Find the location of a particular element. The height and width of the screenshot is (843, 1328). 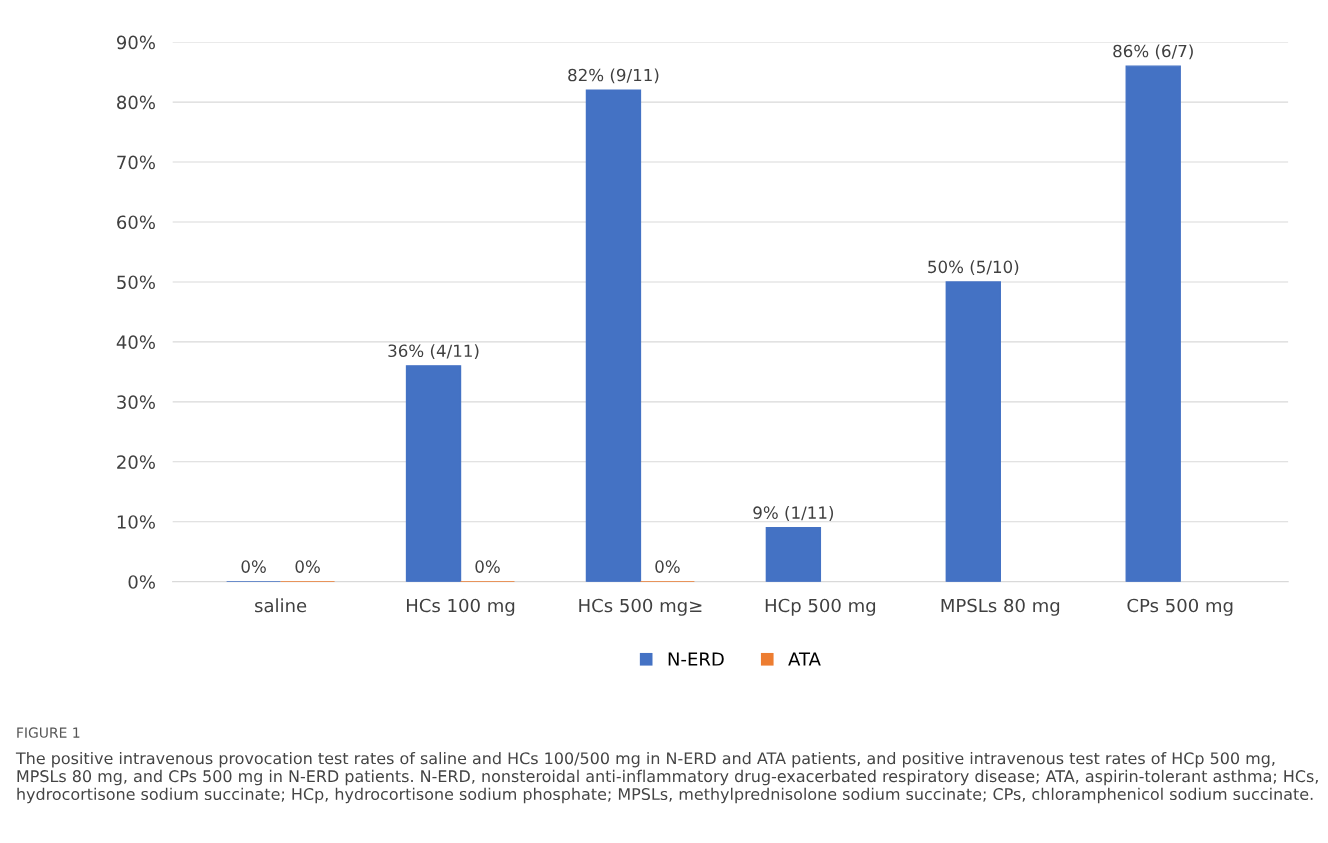

y-tick-label: 70% is located at coordinates (136, 162).